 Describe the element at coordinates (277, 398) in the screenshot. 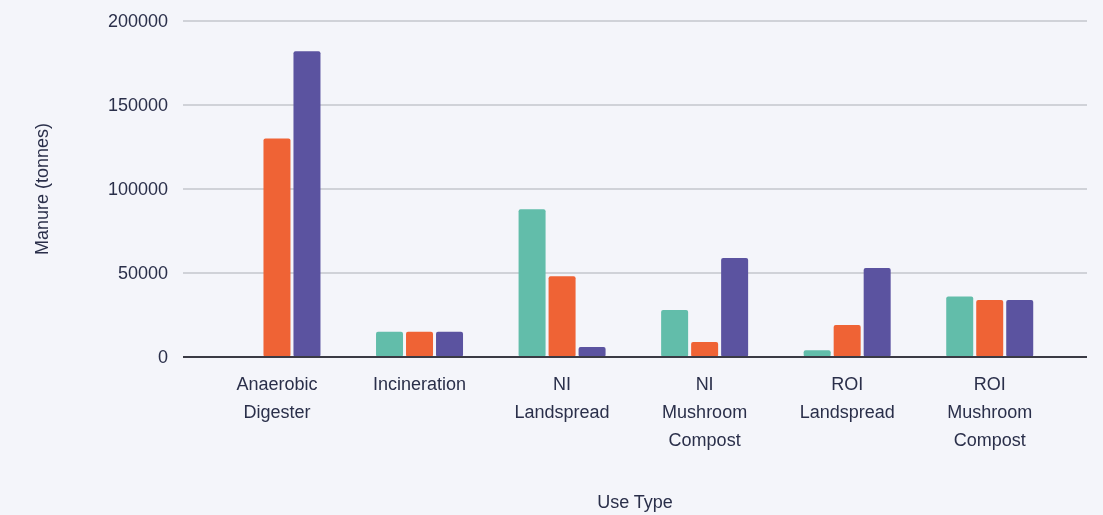

I see `x-tick-label: Anaerobic Digester` at that location.